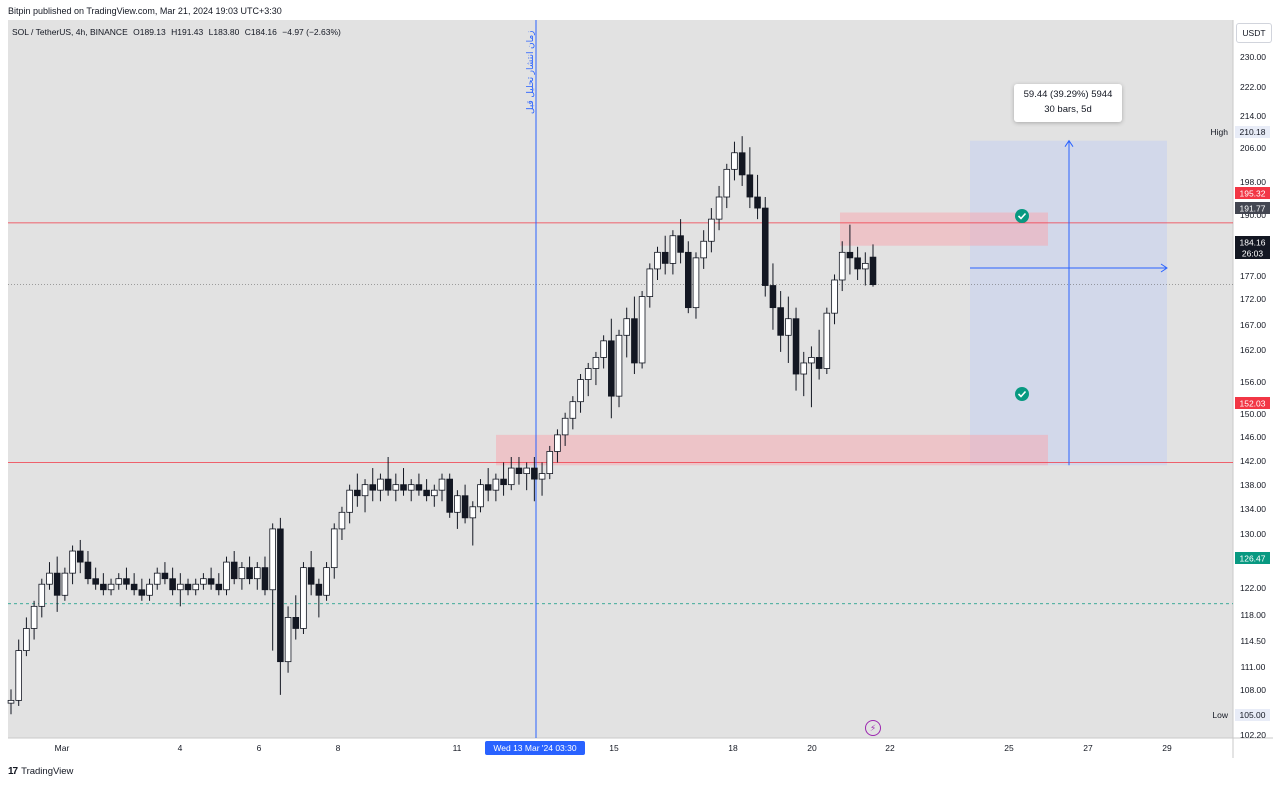  Describe the element at coordinates (812, 748) in the screenshot. I see `time-tick-label: 20` at that location.